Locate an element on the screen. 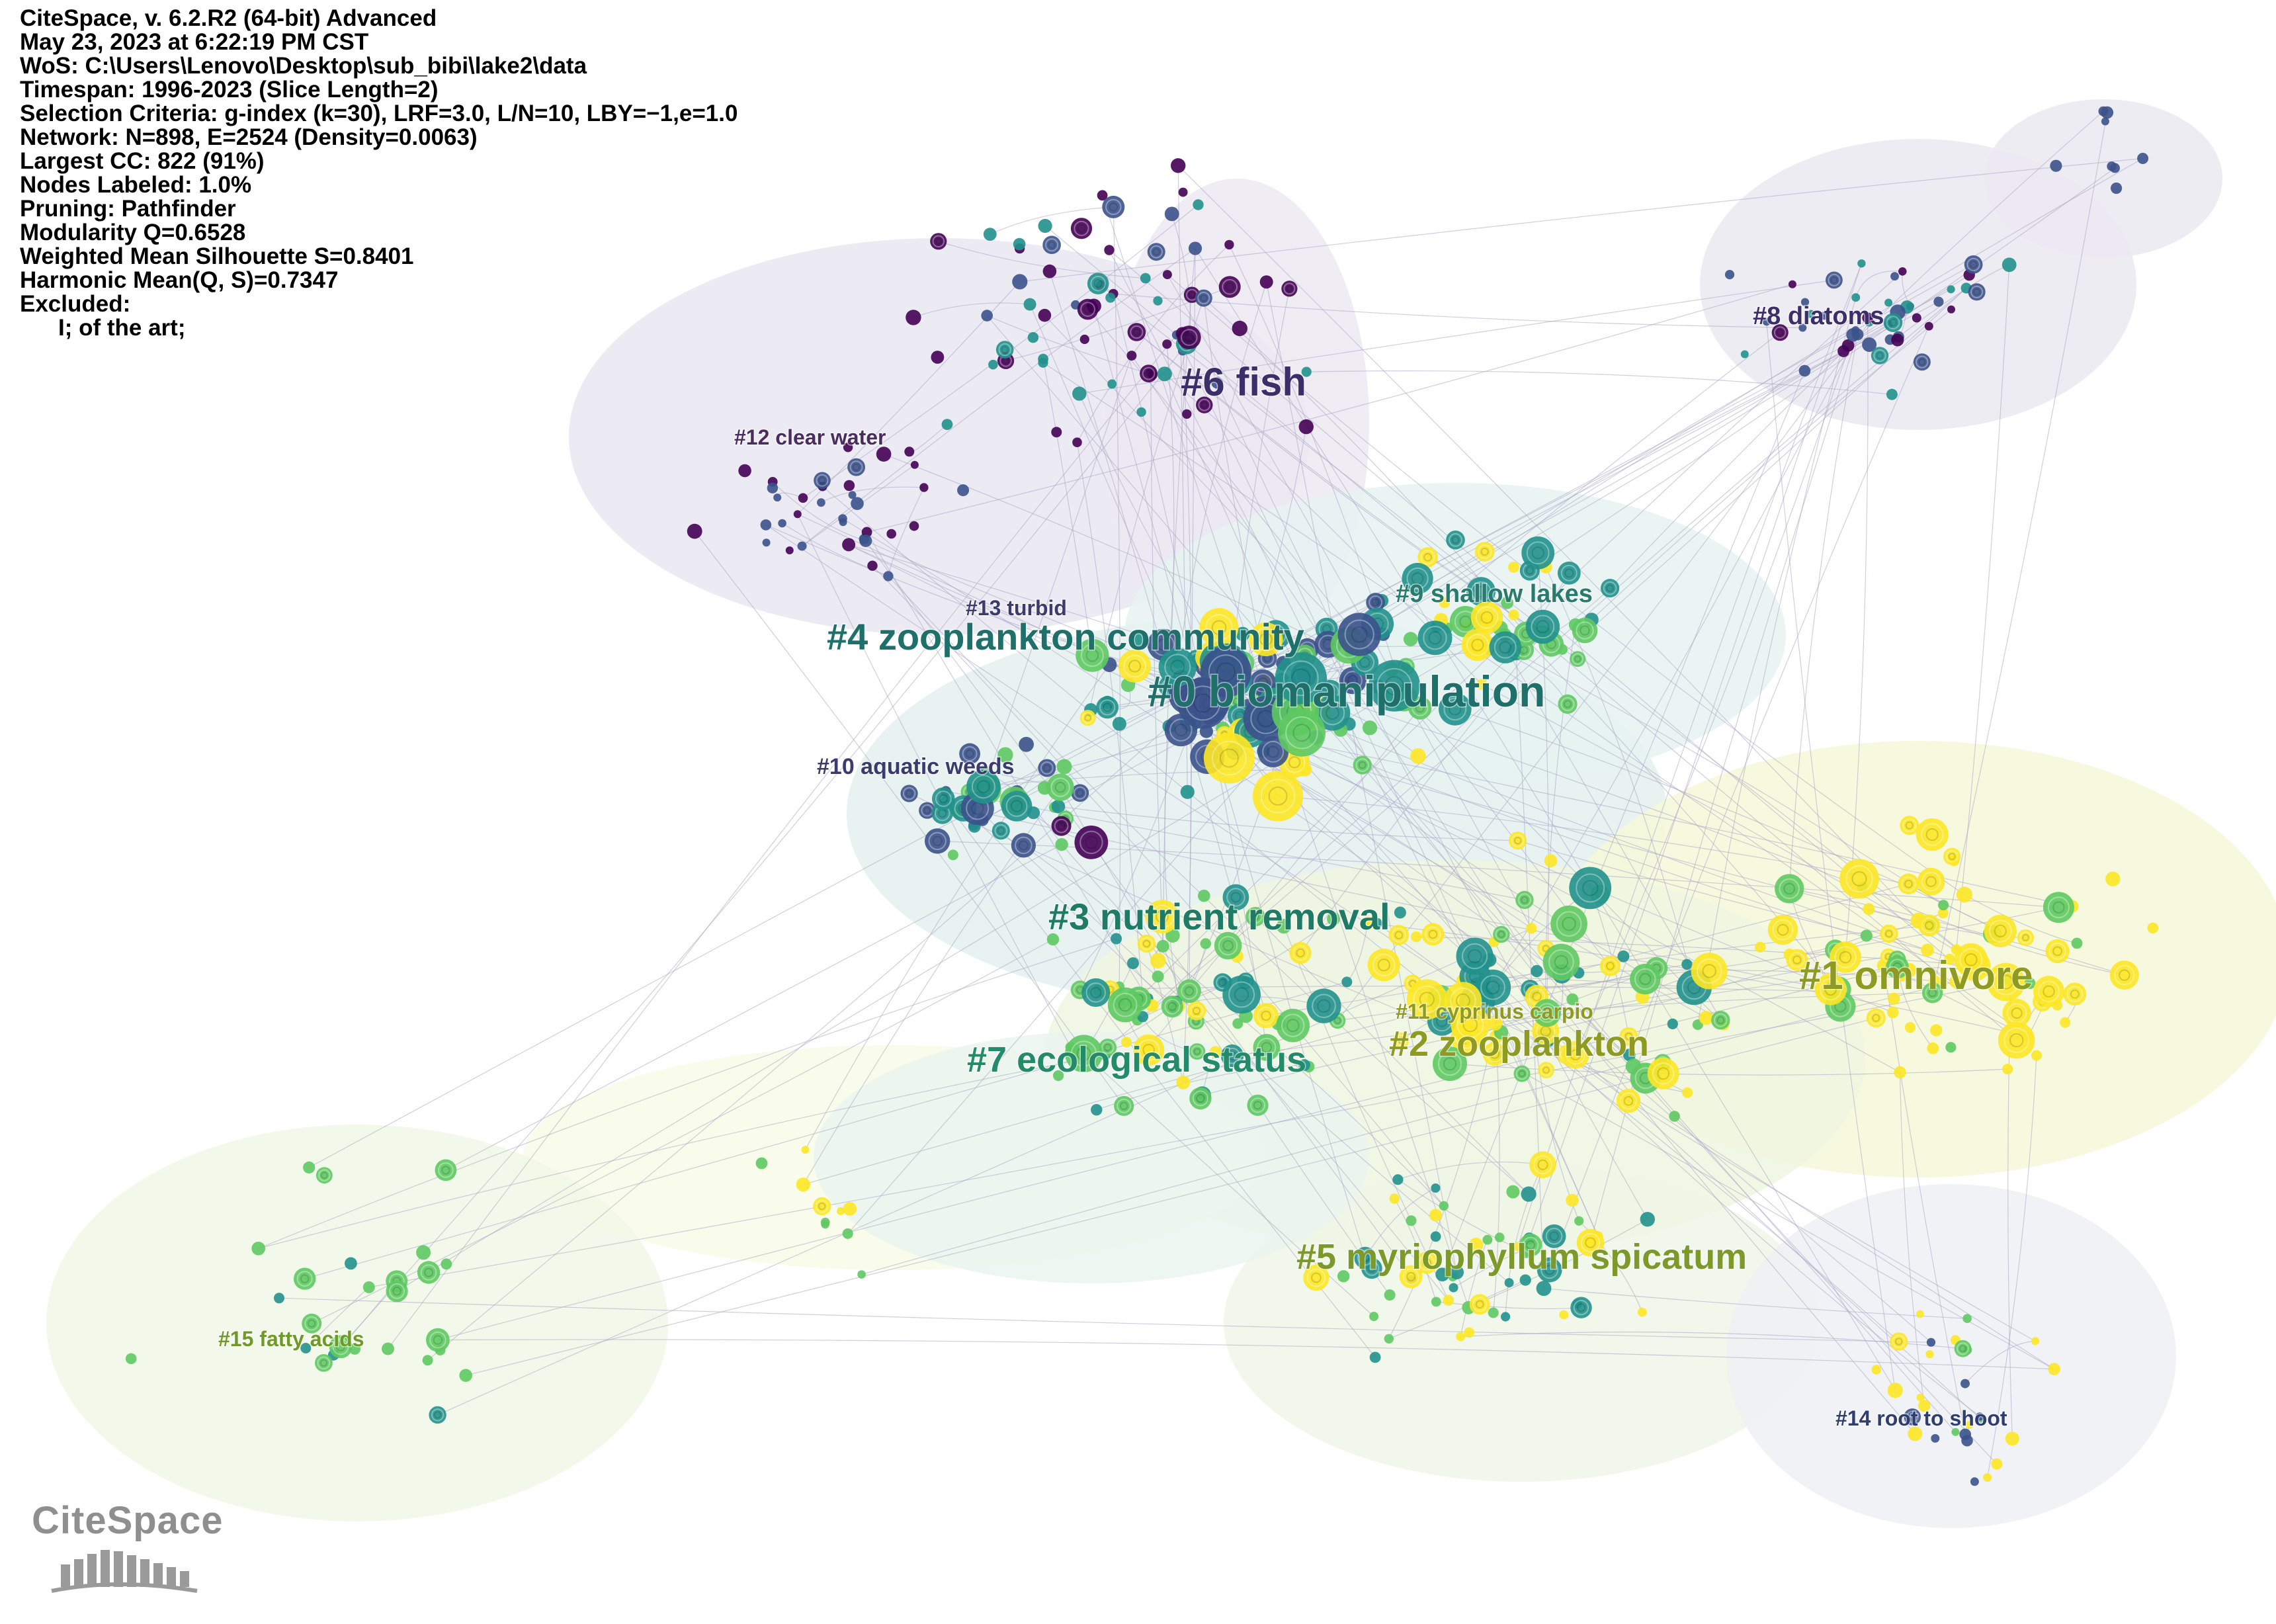 The width and height of the screenshot is (2276, 1624). info-line: Weighted Mean Silhouette S=0.8401 is located at coordinates (217, 256).